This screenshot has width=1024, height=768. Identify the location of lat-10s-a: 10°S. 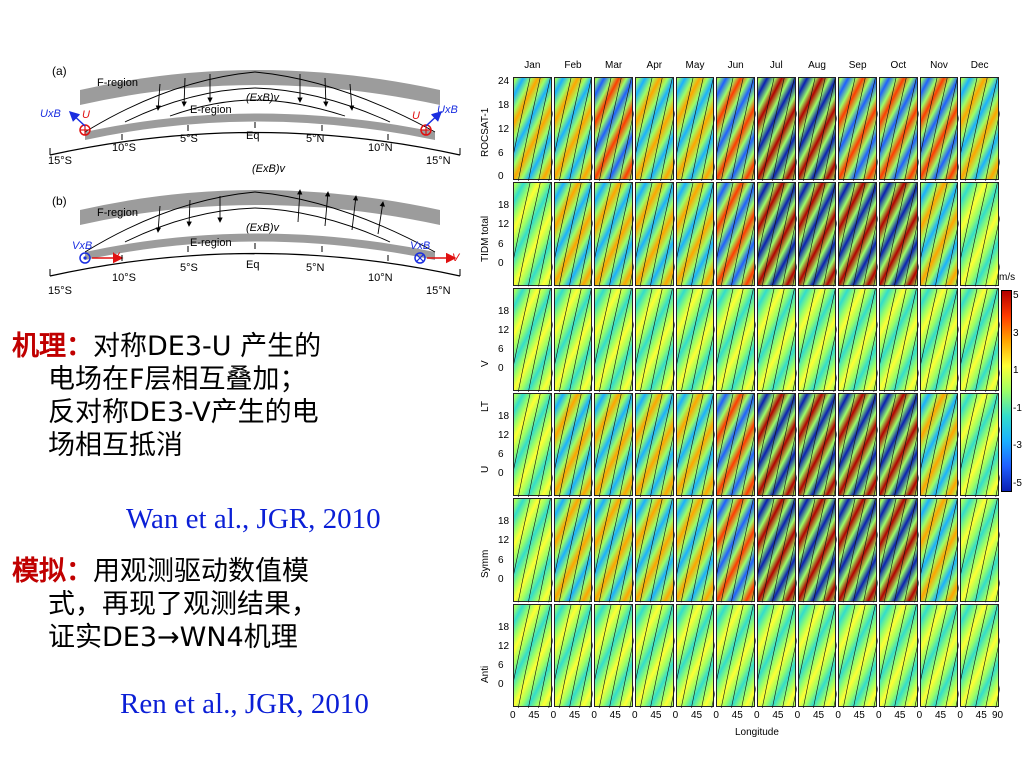
(124, 148).